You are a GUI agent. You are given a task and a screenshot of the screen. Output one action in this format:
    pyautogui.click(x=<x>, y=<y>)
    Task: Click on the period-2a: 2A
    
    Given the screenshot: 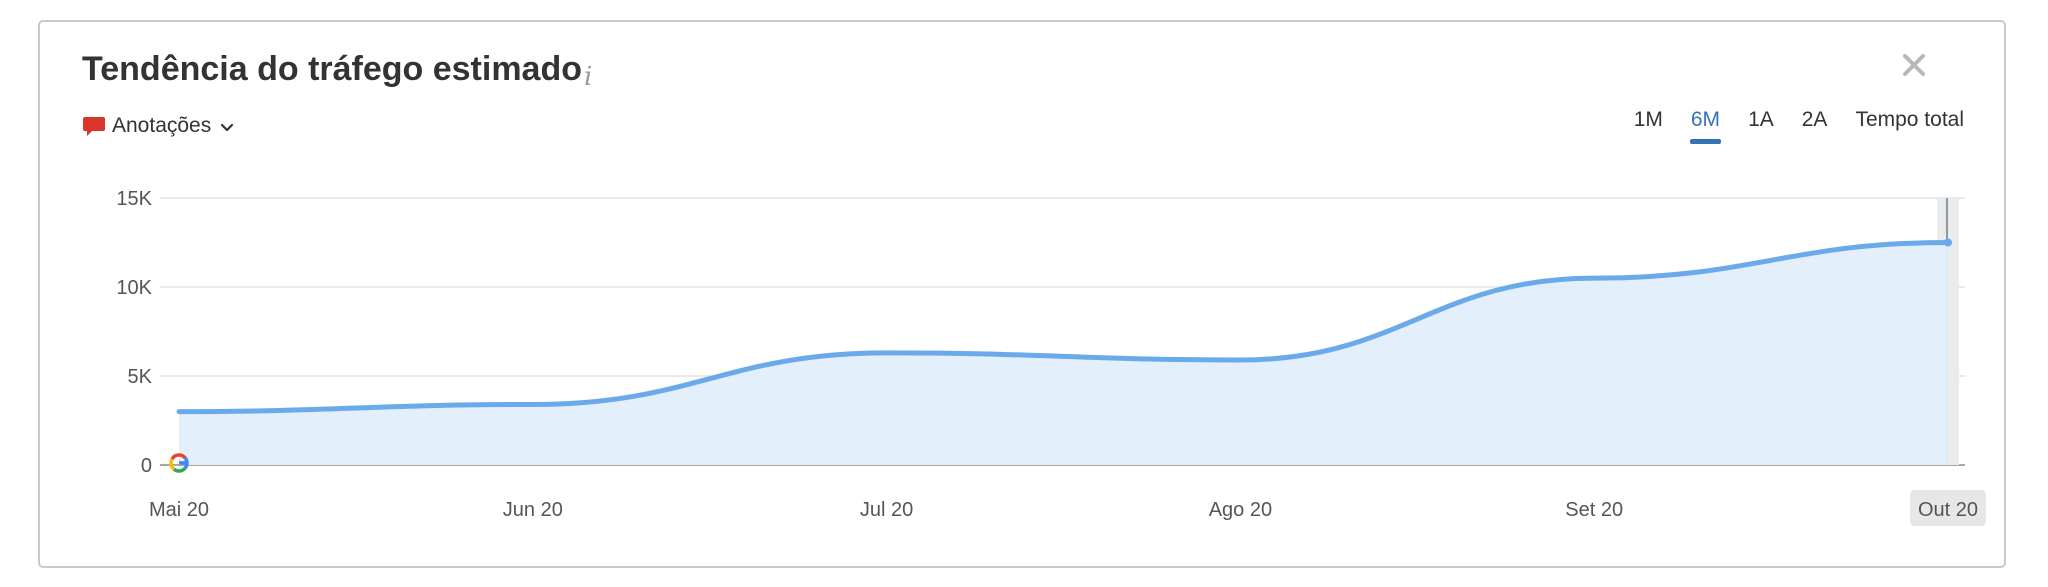 What is the action you would take?
    pyautogui.click(x=1814, y=119)
    